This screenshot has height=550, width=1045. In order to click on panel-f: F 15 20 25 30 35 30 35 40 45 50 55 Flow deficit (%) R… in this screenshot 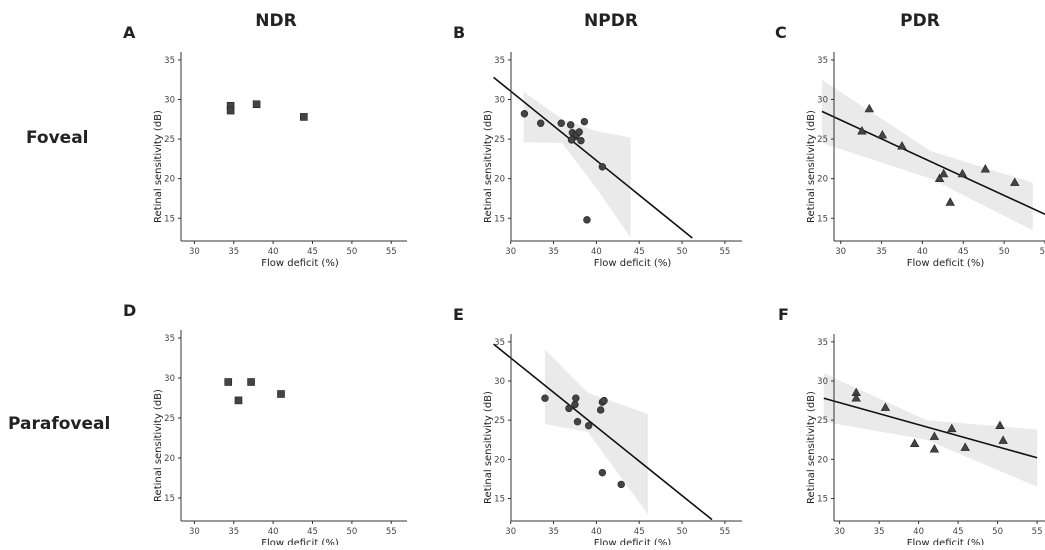, I will do `click(911, 427)`.